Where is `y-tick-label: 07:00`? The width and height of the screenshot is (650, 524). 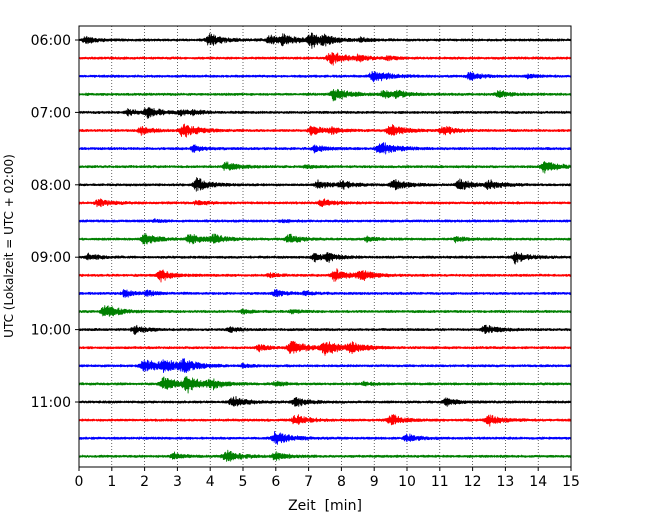
y-tick-label: 07:00 is located at coordinates (51, 113).